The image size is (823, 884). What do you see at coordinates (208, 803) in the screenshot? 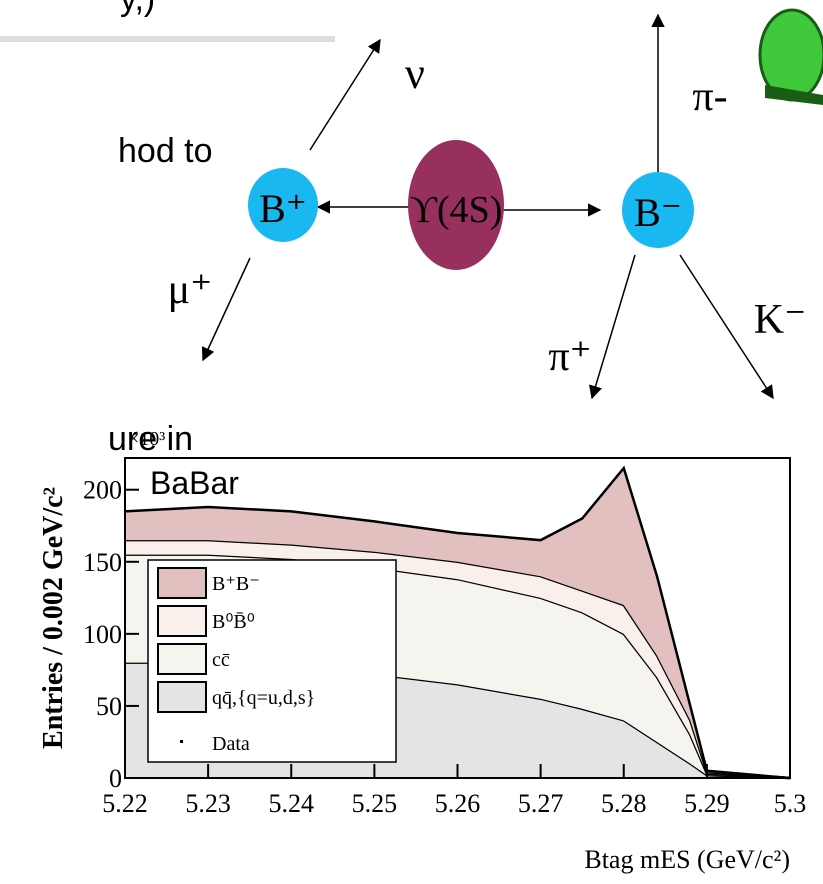
I see `x-tick-label: 5.23` at bounding box center [208, 803].